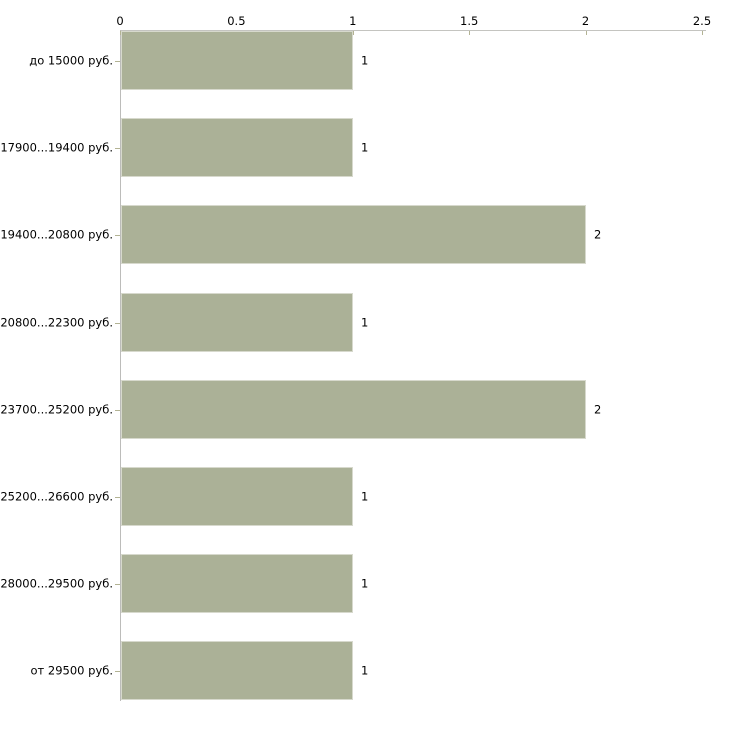 The image size is (730, 730). Describe the element at coordinates (353, 21) in the screenshot. I see `x-tick-label: 1` at that location.